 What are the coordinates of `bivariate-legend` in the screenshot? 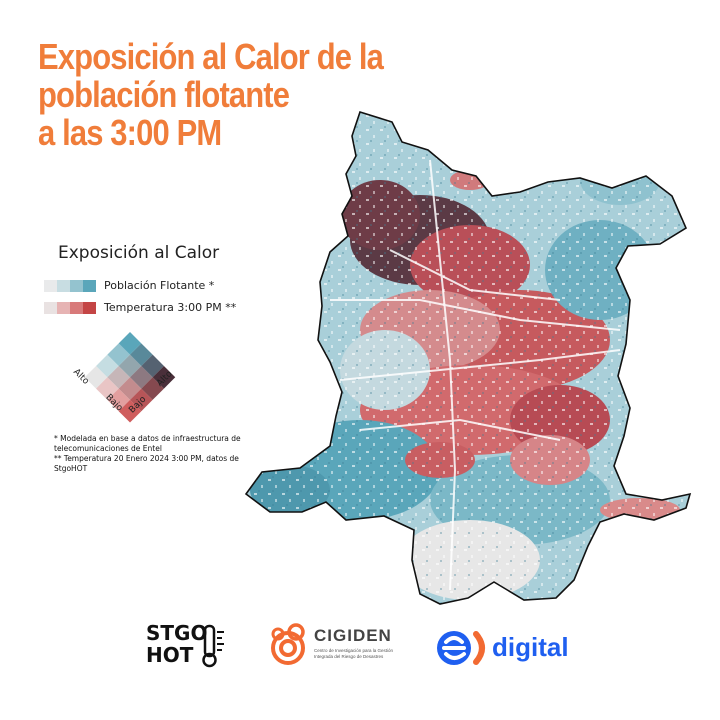 It's located at (130, 377).